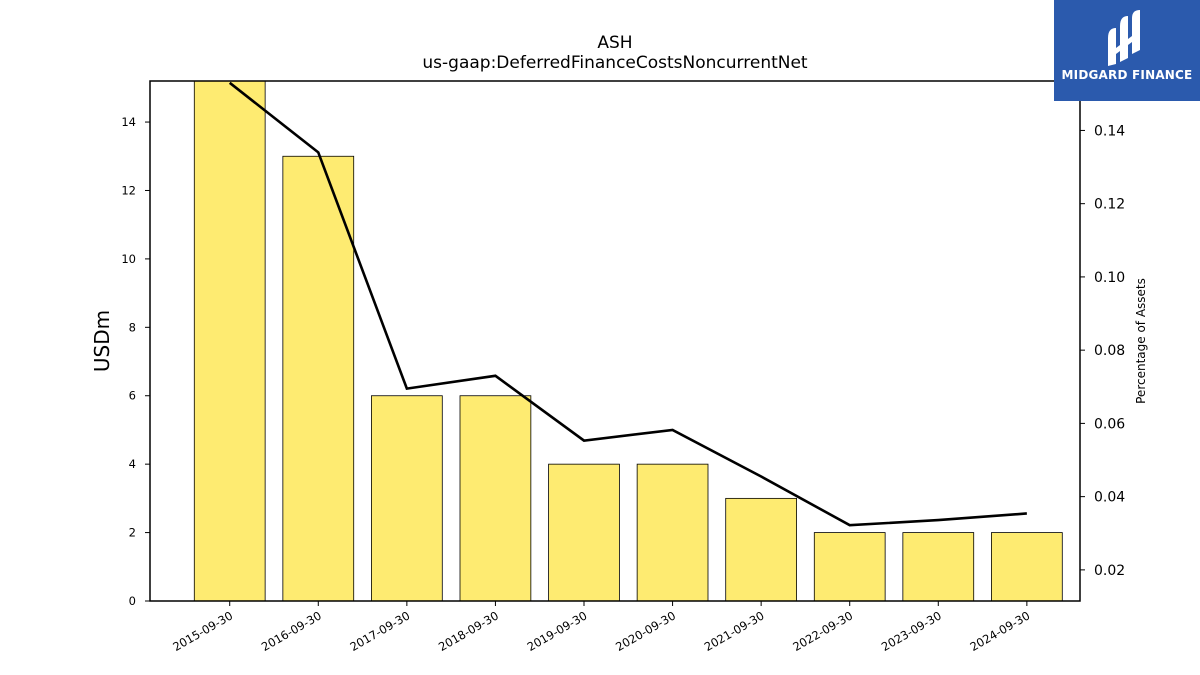 Image resolution: width=1200 pixels, height=675 pixels. I want to click on y-tick-label: 0, so click(132, 601).